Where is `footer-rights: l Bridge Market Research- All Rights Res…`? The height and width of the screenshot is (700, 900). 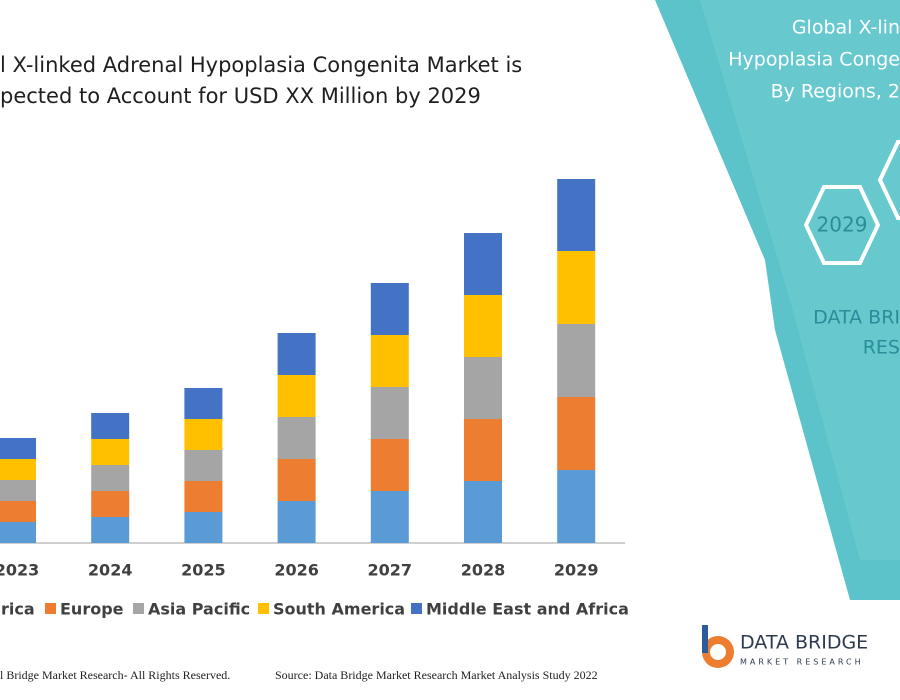
footer-rights: l Bridge Market Research- All Rights Res… is located at coordinates (115, 675).